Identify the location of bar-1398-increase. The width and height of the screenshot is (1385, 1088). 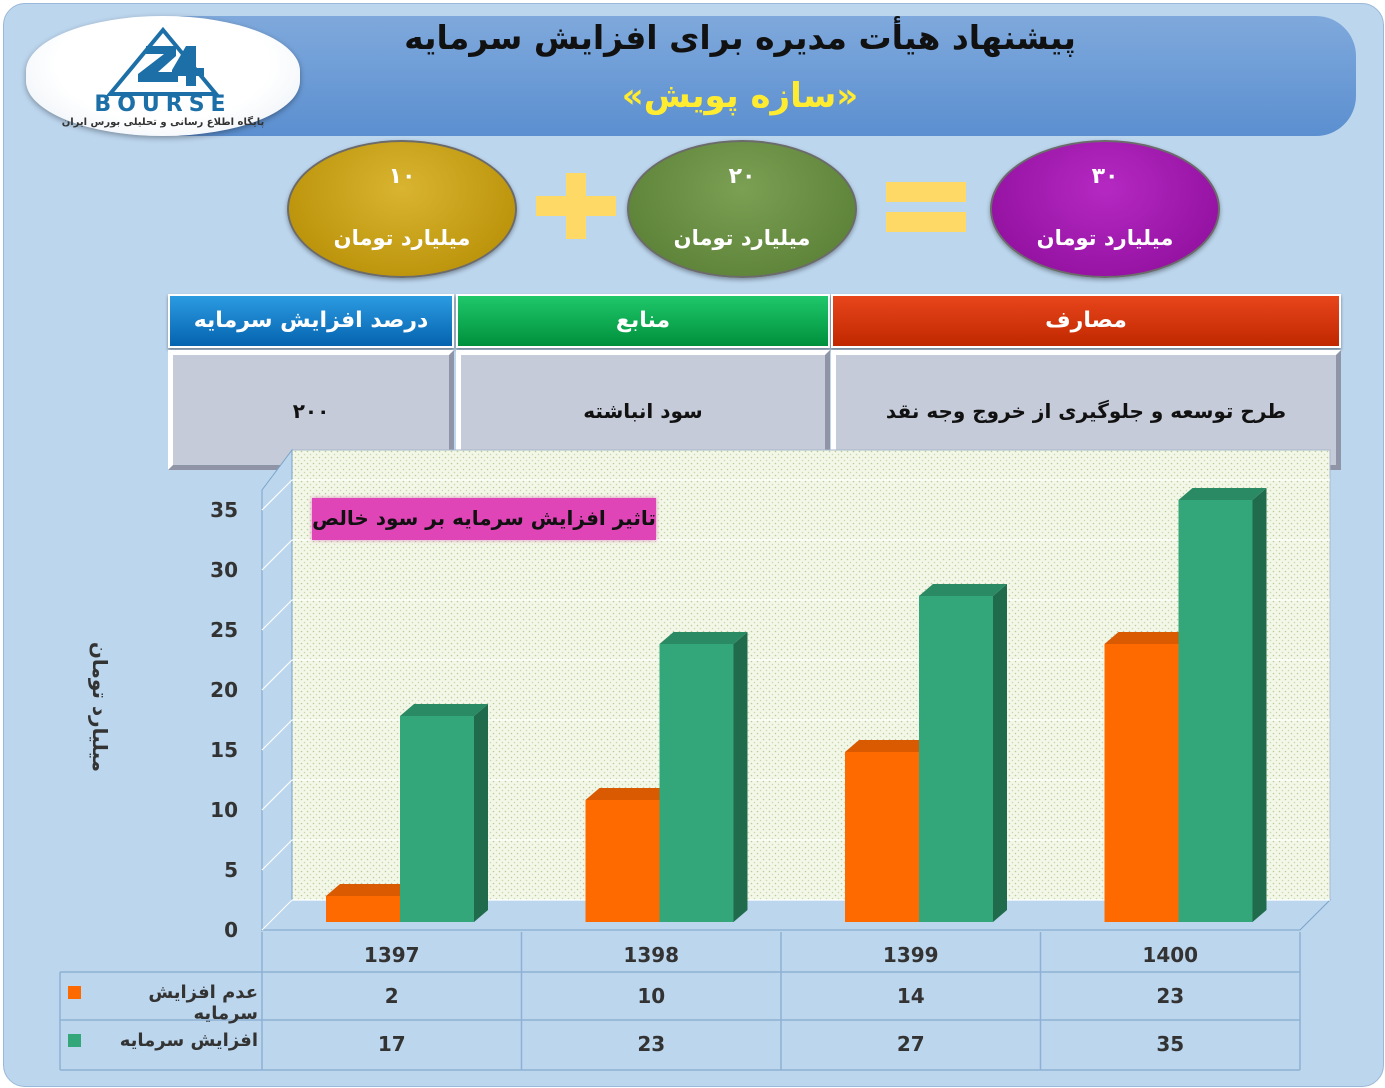
(703, 777).